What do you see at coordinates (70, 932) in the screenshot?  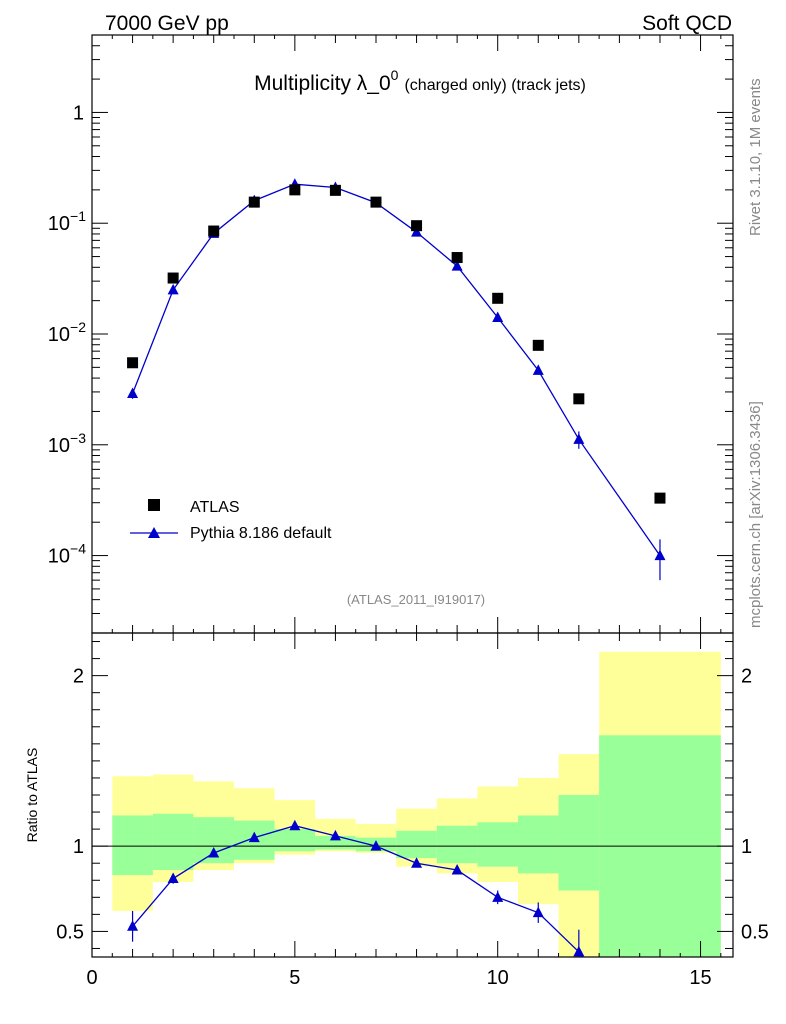 I see `ratio-ytick-label: 0.5` at bounding box center [70, 932].